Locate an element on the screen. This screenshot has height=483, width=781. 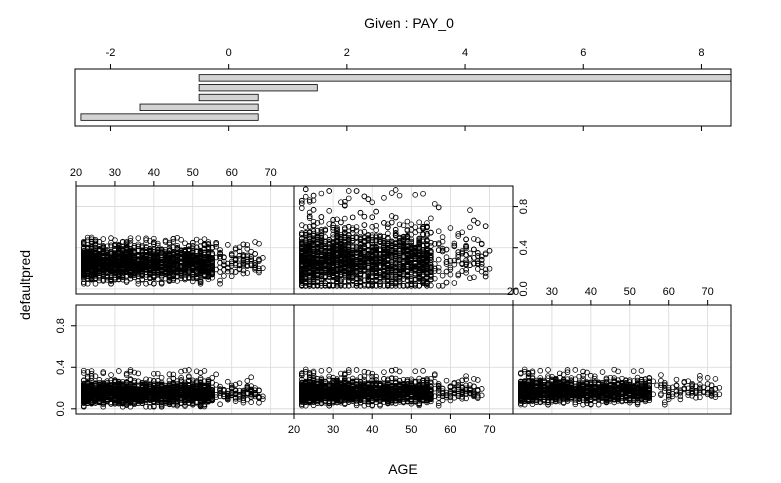
given-tick-label: 2 is located at coordinates (347, 53).